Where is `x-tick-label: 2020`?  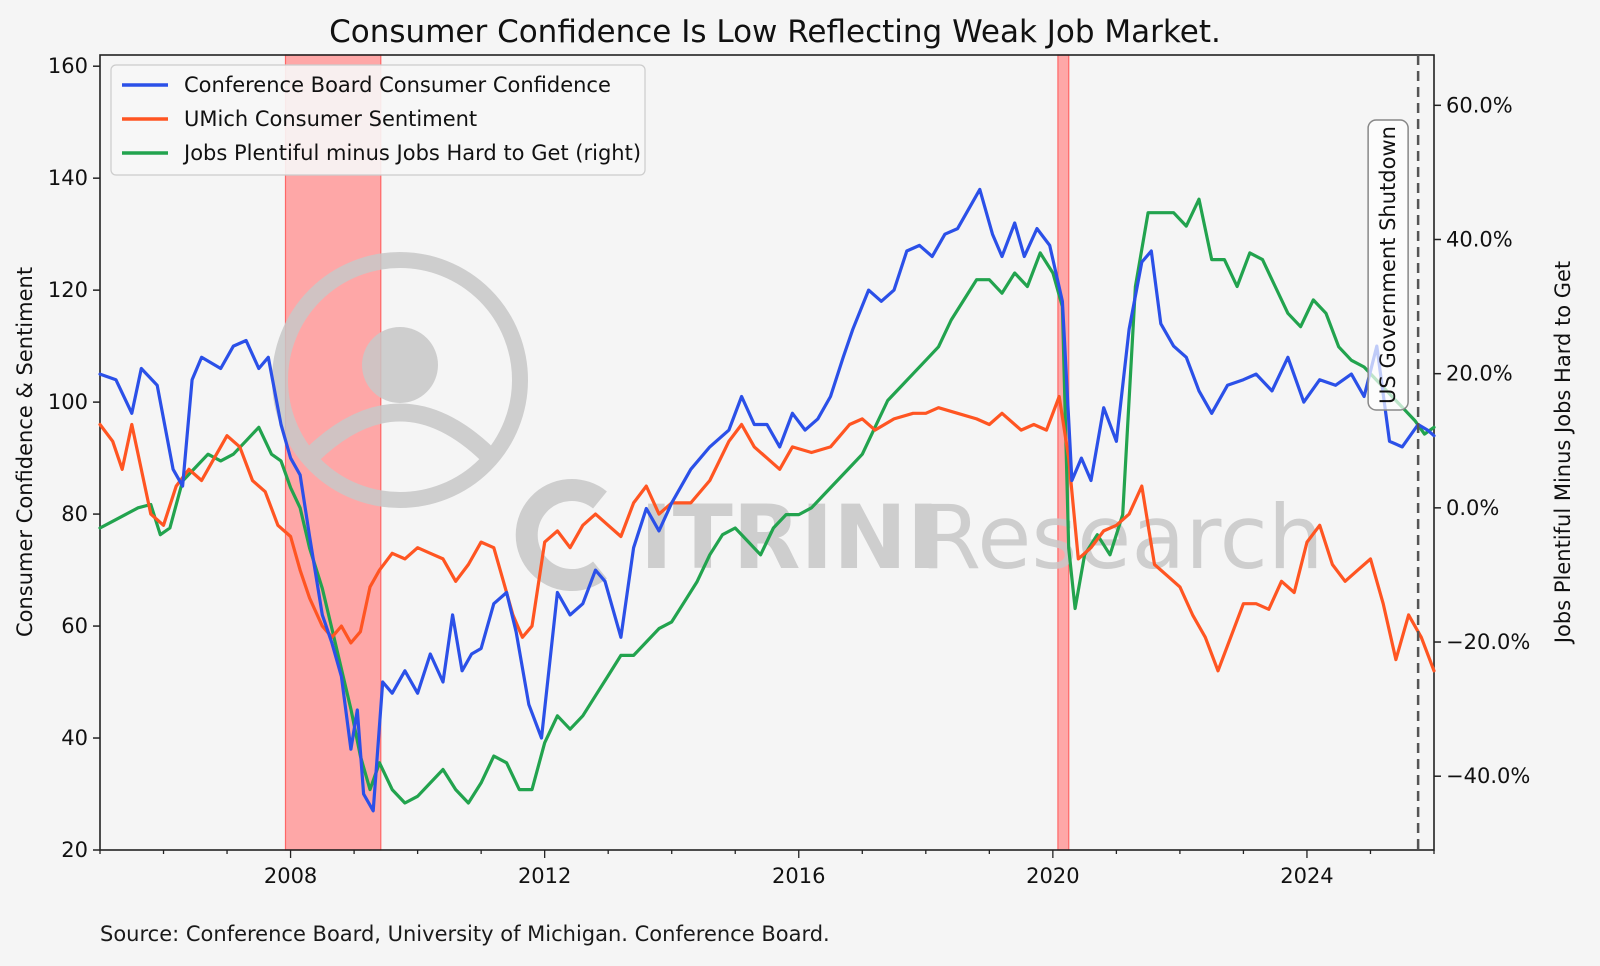 x-tick-label: 2020 is located at coordinates (1052, 876).